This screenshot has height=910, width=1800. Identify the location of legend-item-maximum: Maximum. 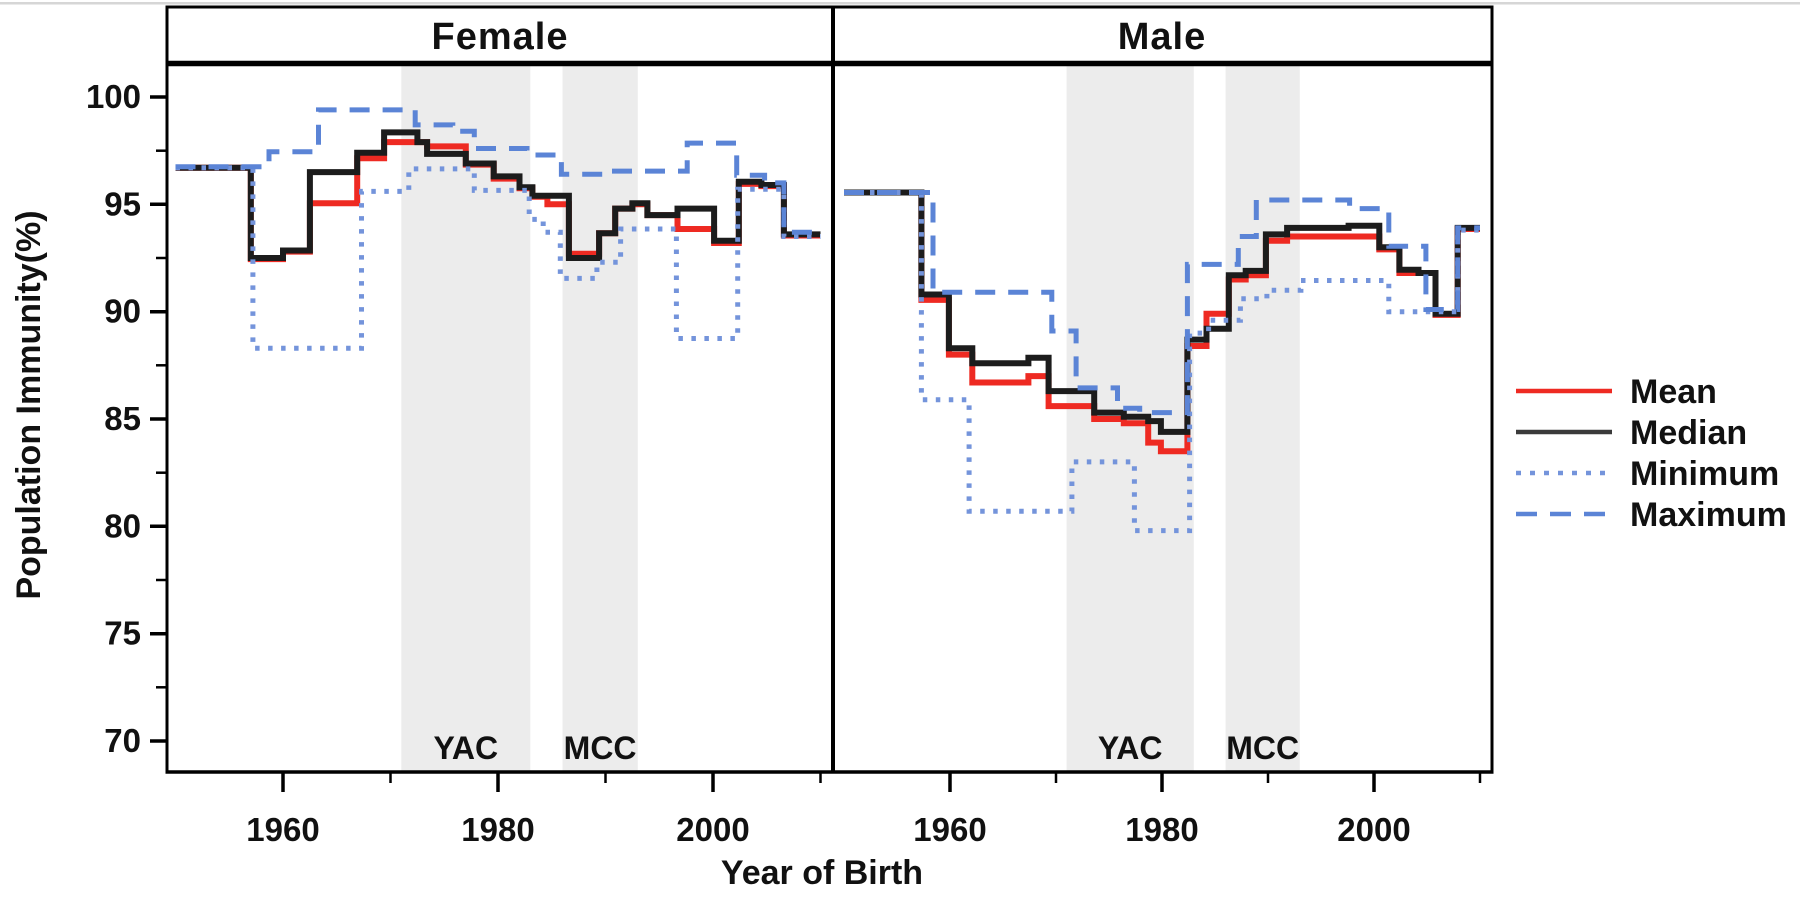
(1651, 515).